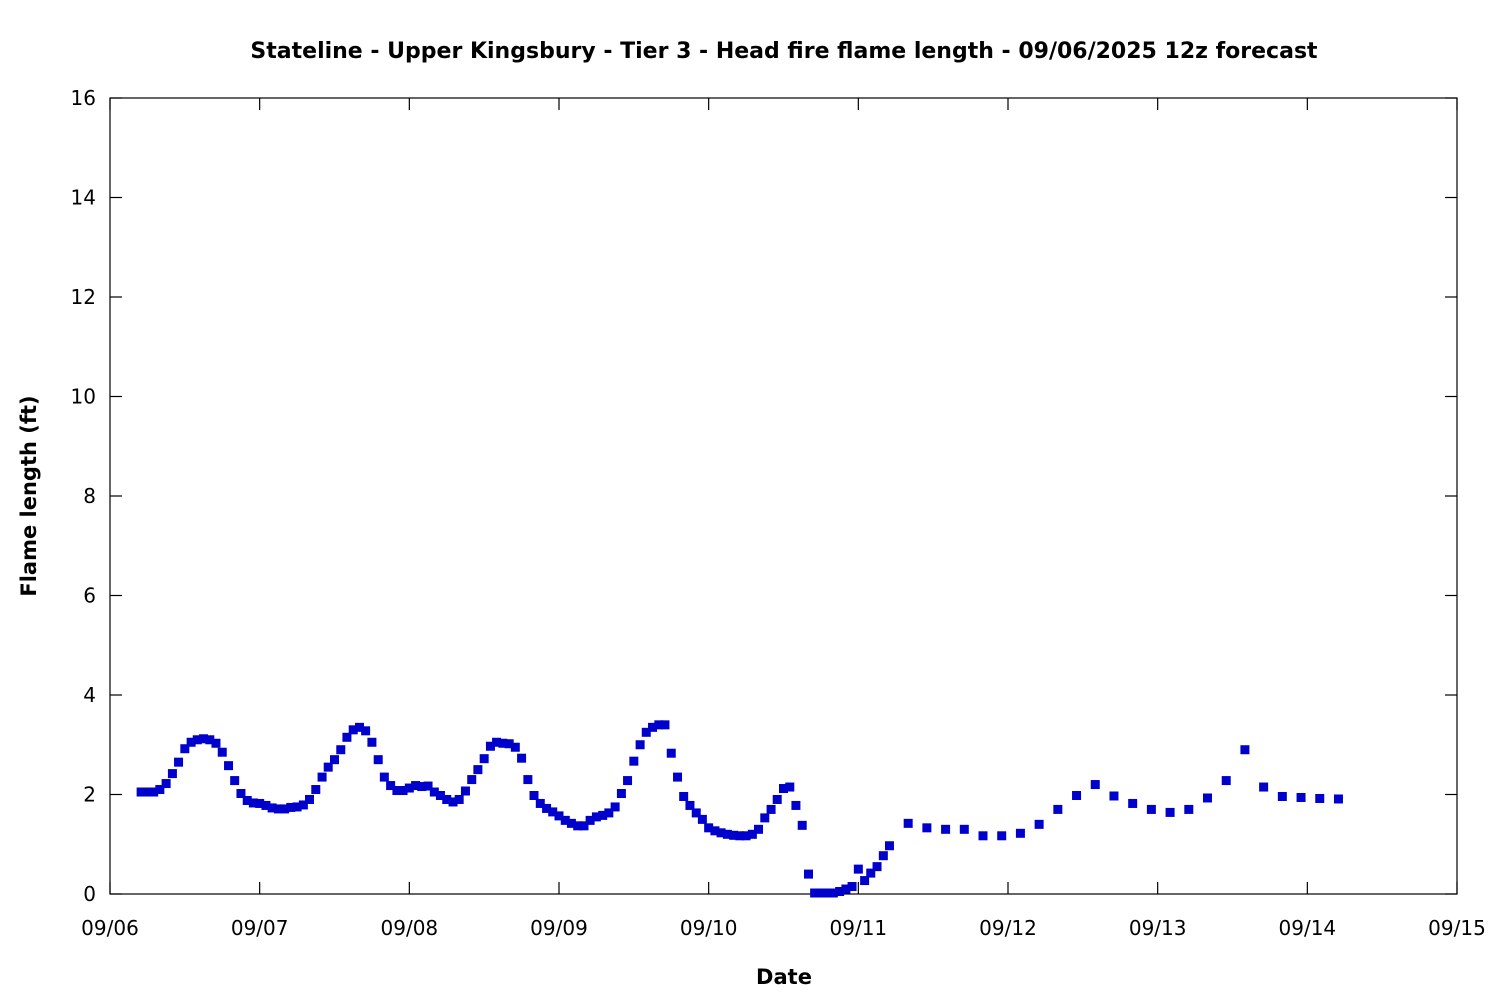  I want to click on y-tick-label: 12, so click(83, 297).